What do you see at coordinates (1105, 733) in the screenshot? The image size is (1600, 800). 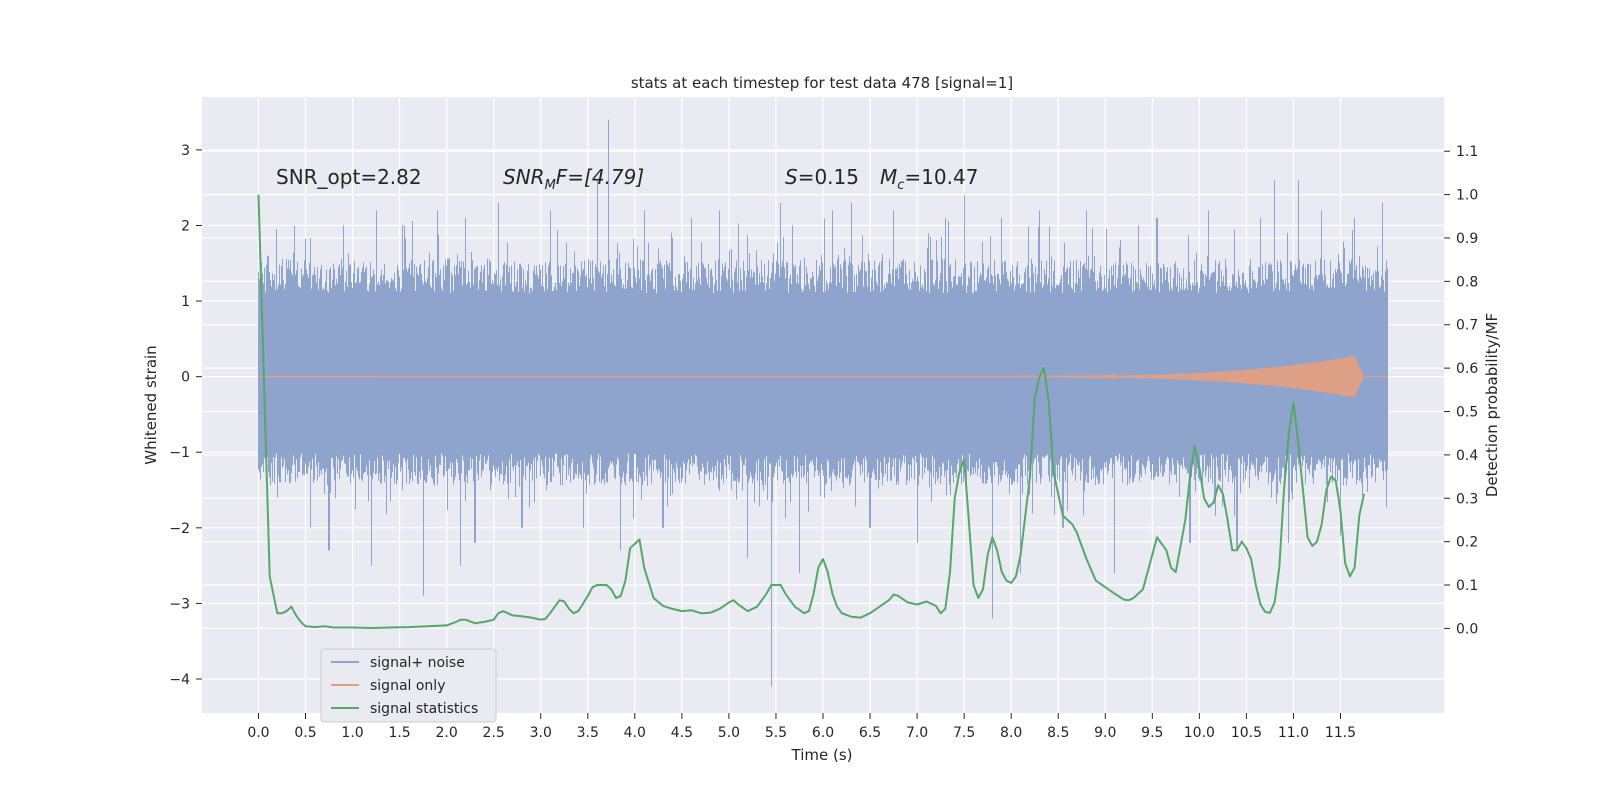 I see `x-tick-label: 9.0` at bounding box center [1105, 733].